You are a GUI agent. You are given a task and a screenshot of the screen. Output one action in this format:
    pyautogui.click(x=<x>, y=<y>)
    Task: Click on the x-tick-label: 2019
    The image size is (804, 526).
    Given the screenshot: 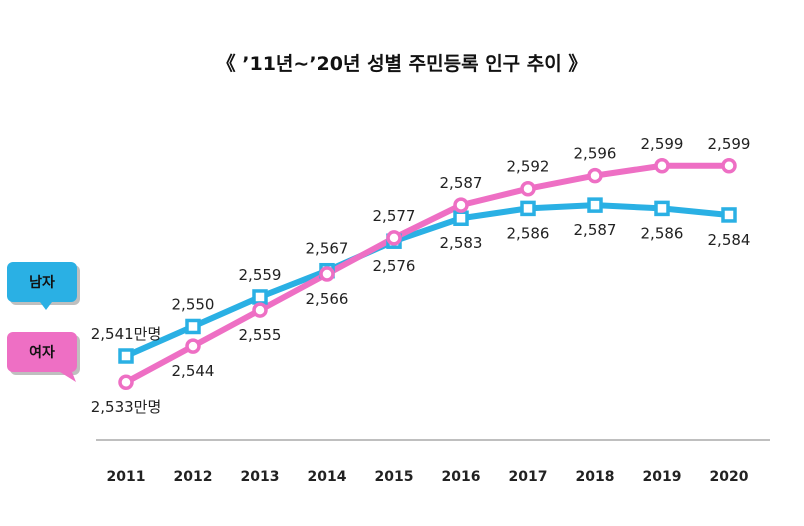 What is the action you would take?
    pyautogui.click(x=662, y=477)
    